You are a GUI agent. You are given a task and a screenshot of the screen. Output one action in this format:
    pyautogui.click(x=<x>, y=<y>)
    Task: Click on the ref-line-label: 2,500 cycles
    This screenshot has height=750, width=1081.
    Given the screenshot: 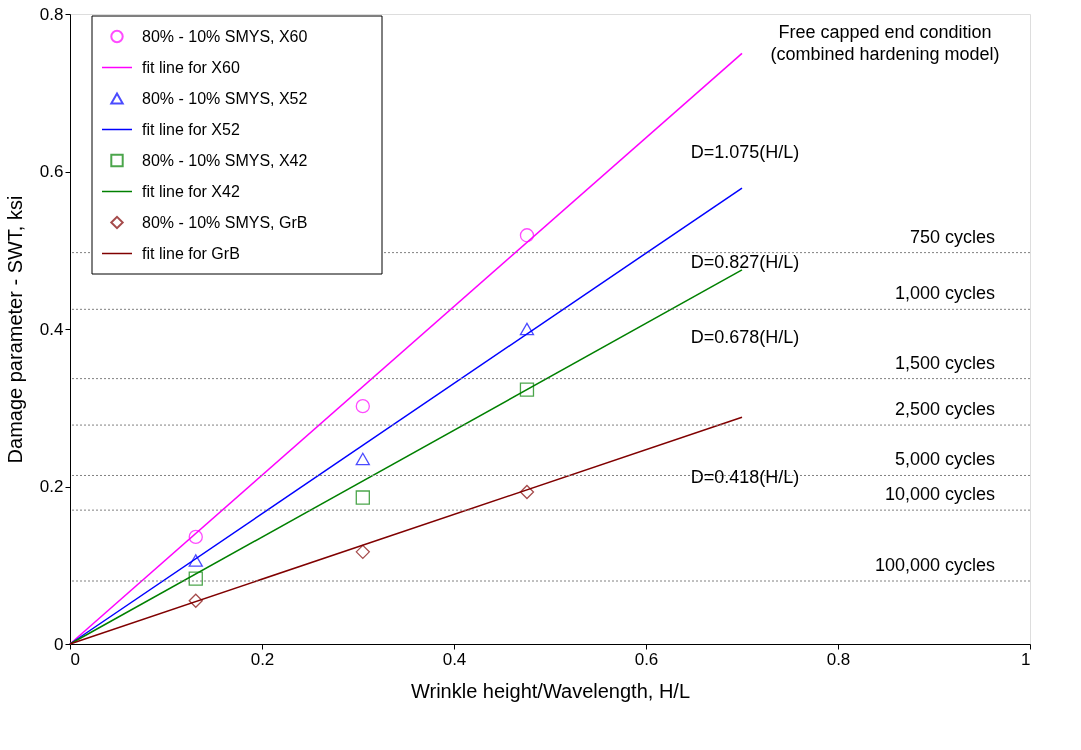 What is the action you would take?
    pyautogui.click(x=944, y=409)
    